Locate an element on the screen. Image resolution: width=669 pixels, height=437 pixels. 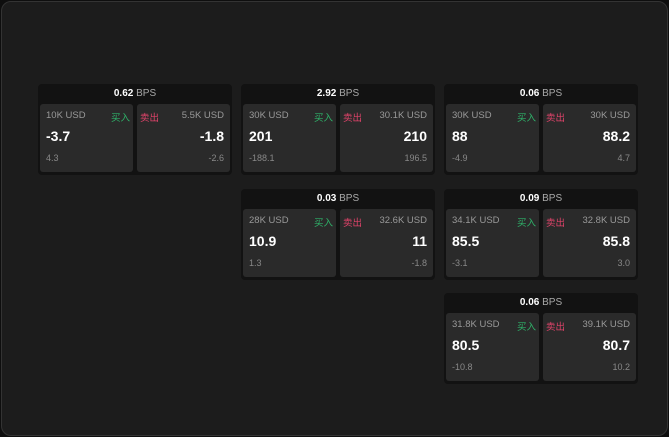
sell-price: 210 is located at coordinates (415, 136).